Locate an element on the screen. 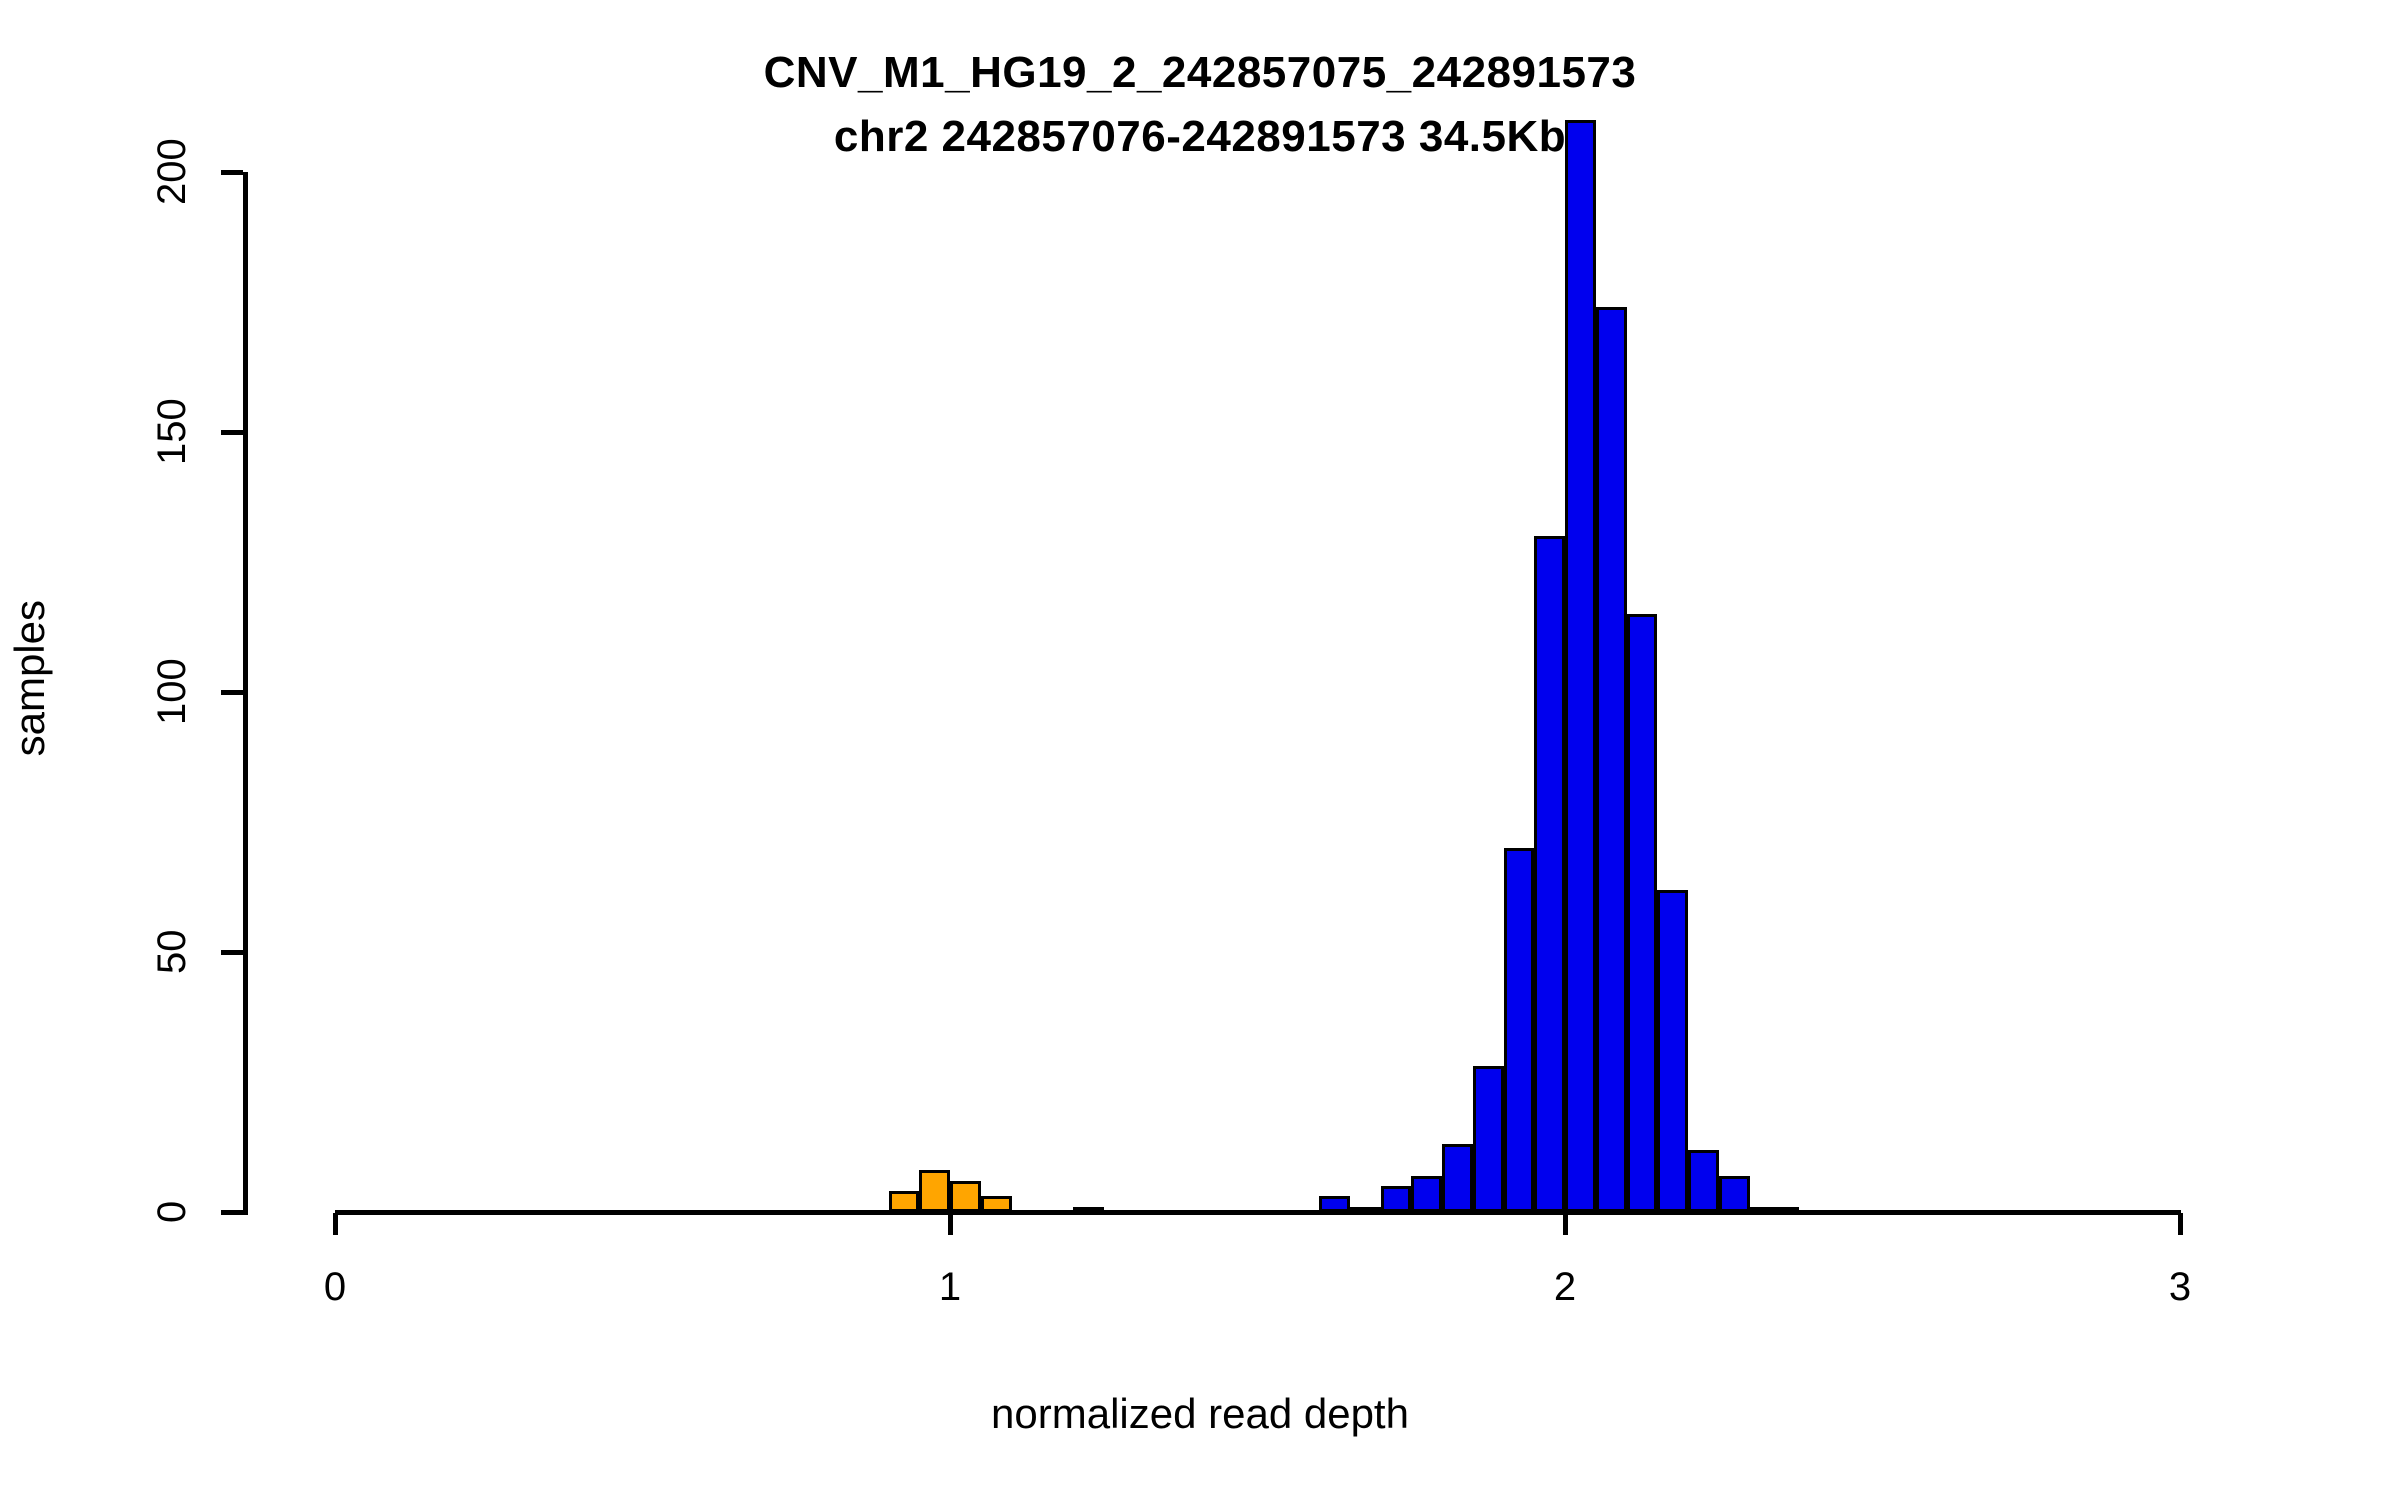 The width and height of the screenshot is (2400, 1500). x-tick-label-2: 2 is located at coordinates (1565, 1287).